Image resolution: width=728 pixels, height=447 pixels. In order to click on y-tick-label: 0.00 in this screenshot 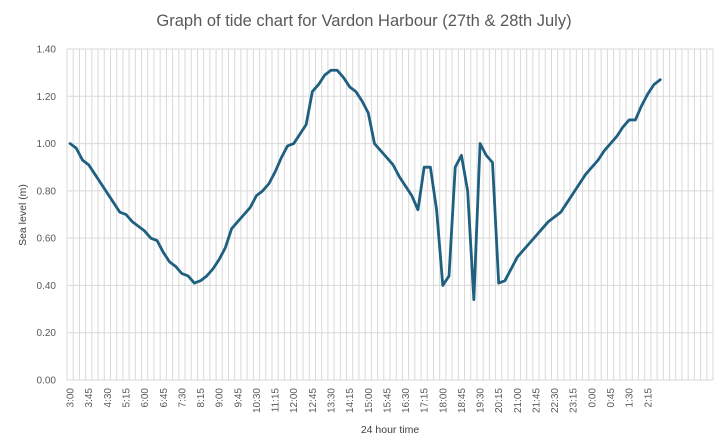, I will do `click(47, 381)`.